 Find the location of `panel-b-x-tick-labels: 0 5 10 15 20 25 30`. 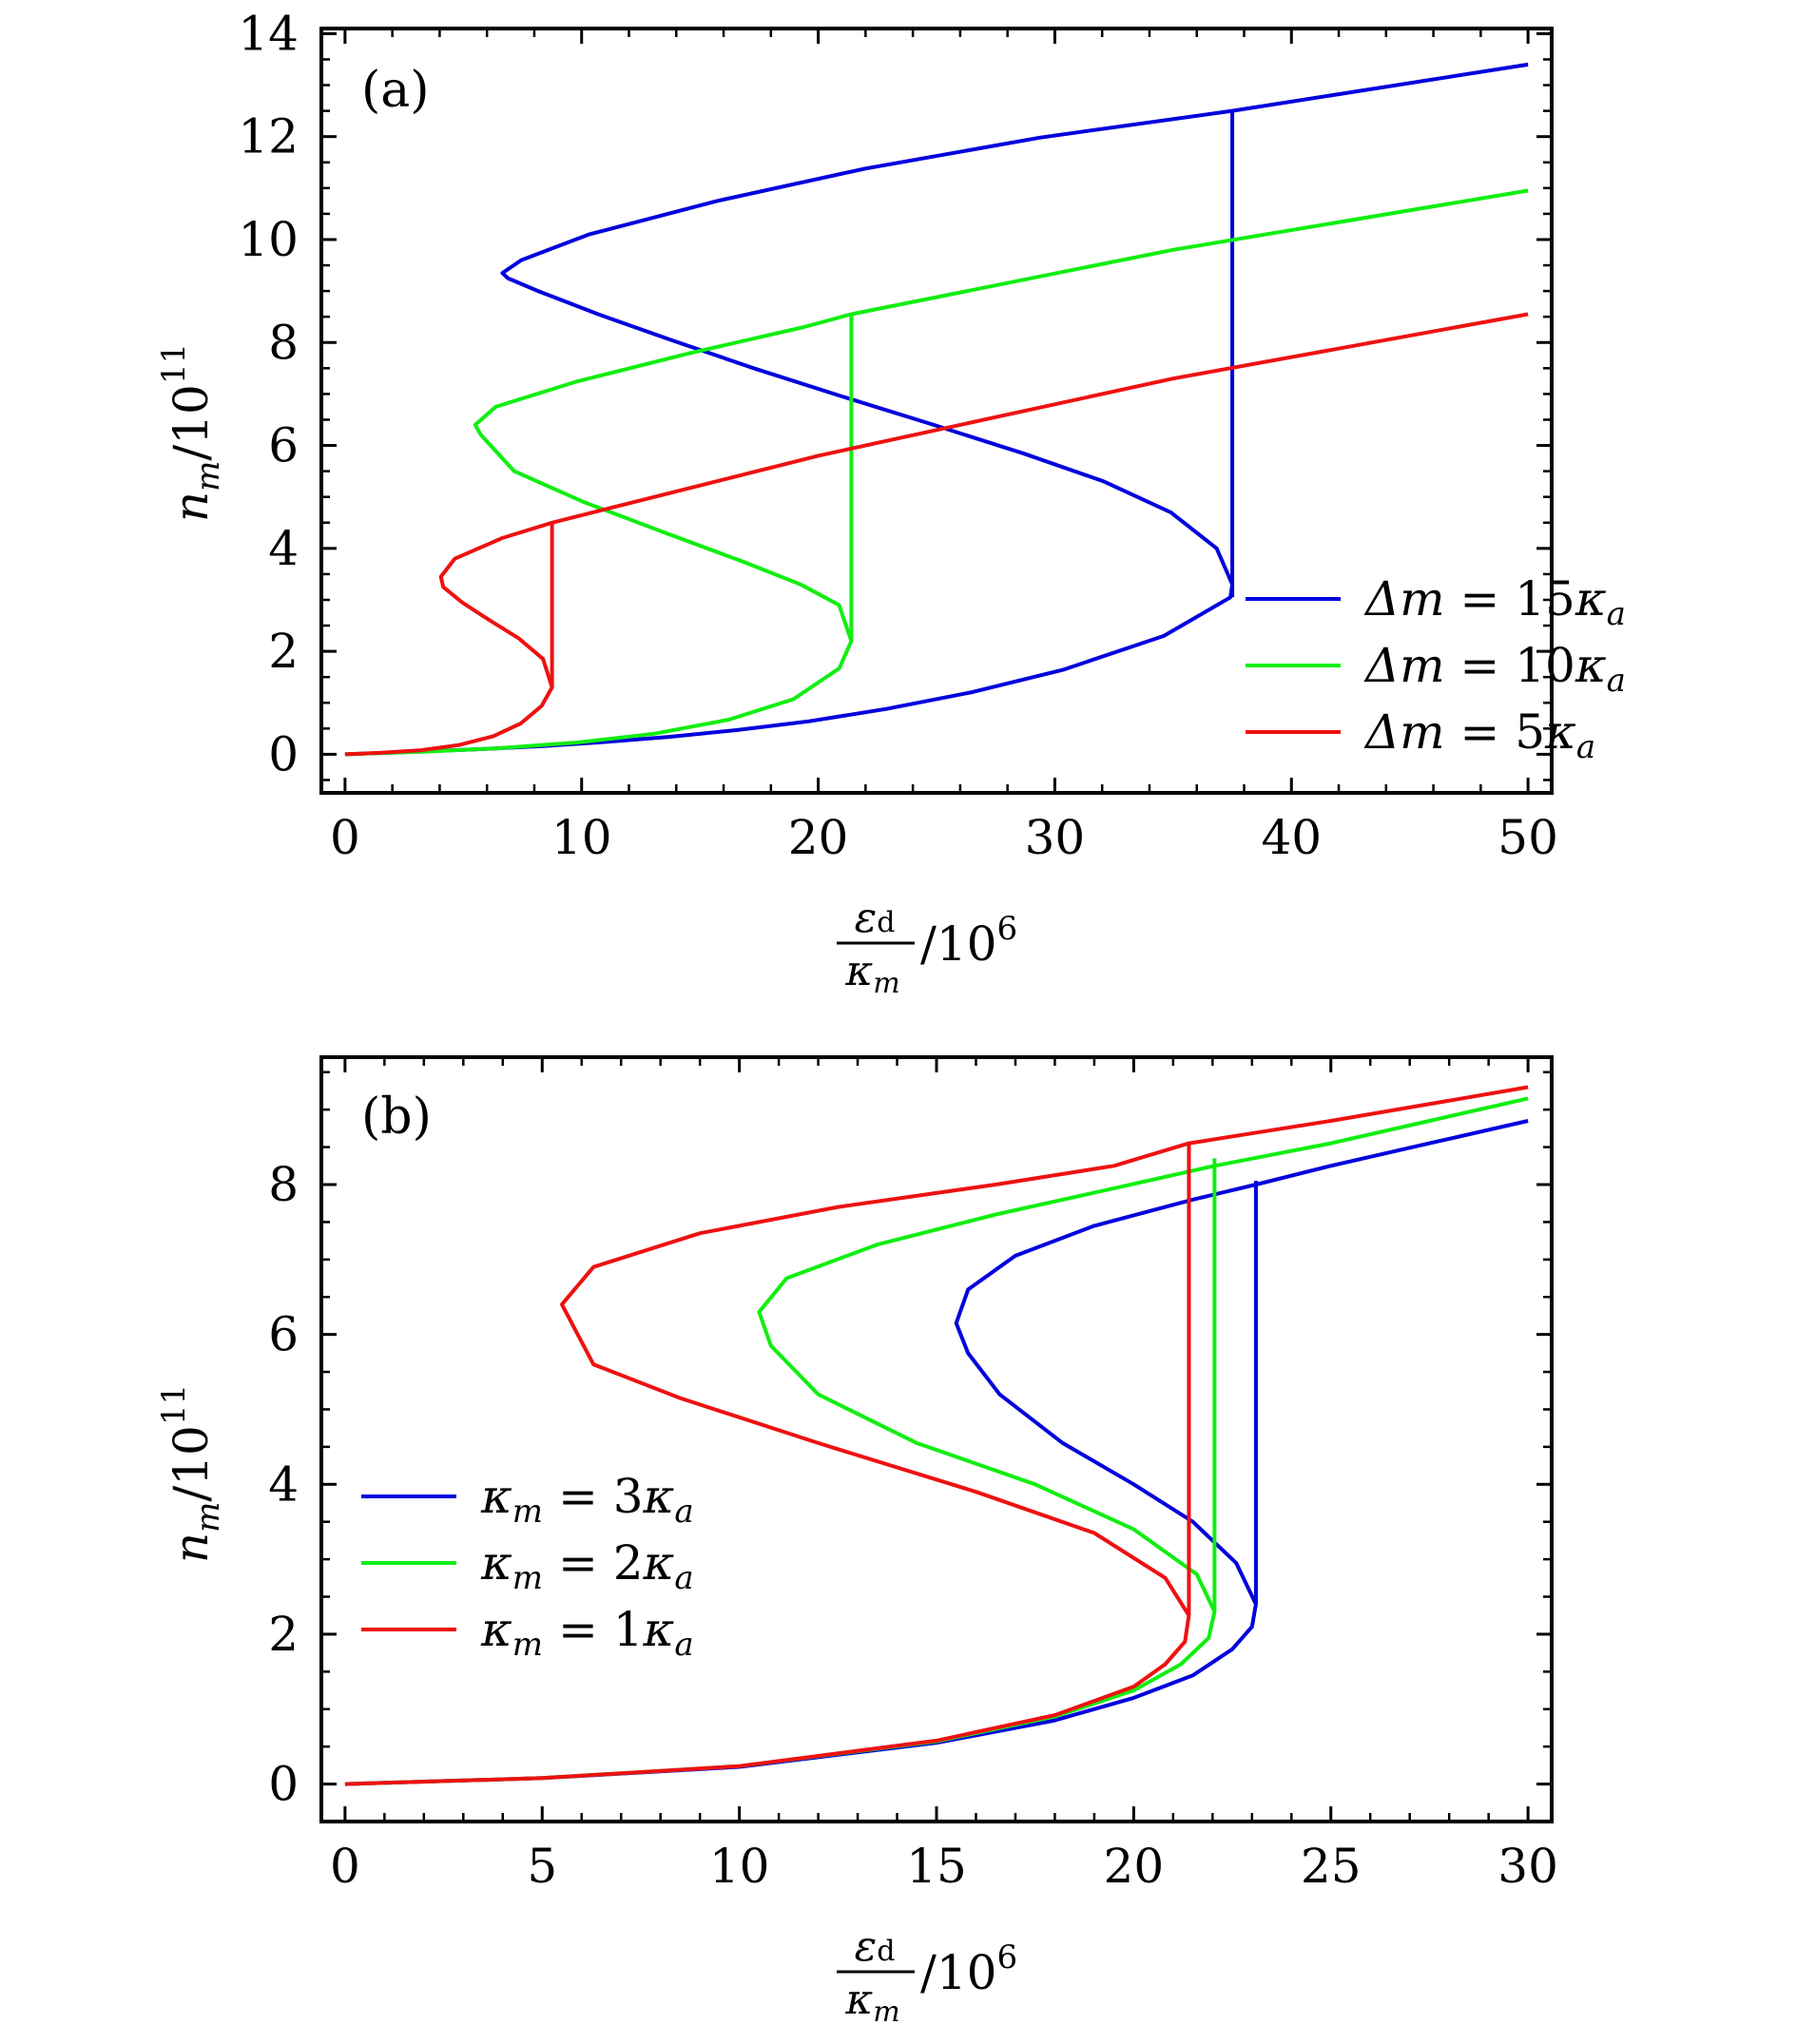

panel-b-x-tick-labels: 0 5 10 15 20 25 30 is located at coordinates (944, 1867).